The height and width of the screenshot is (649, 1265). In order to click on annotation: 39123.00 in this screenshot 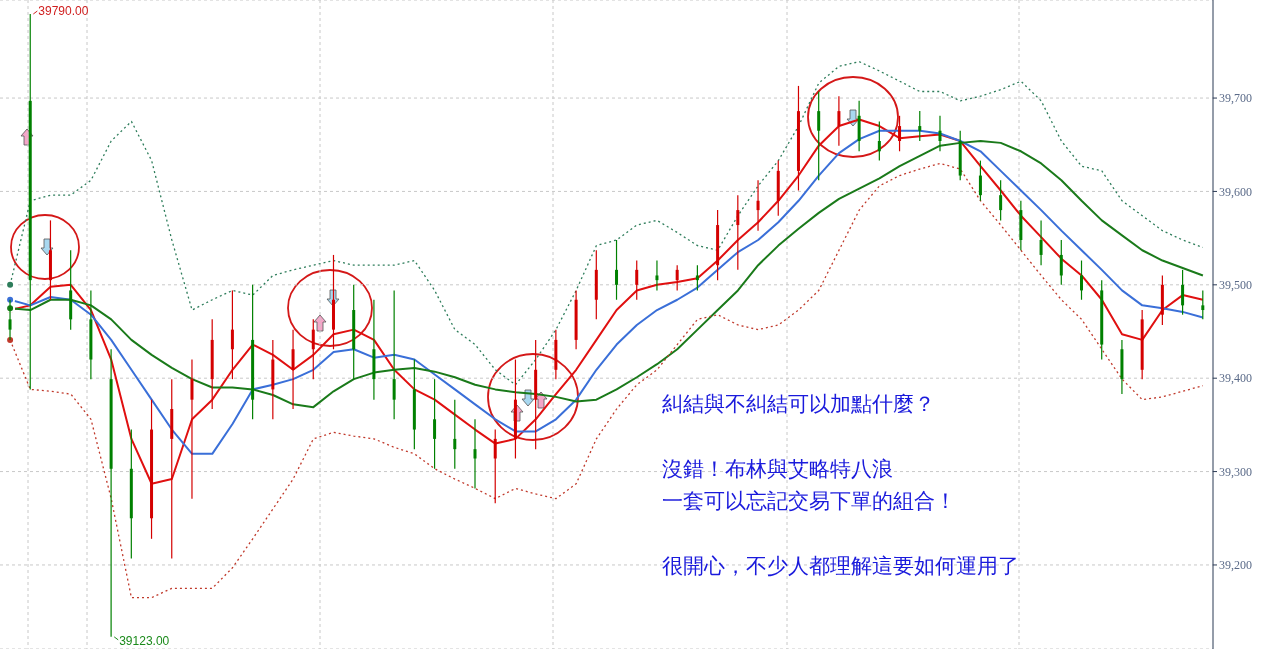, I will do `click(144, 640)`.